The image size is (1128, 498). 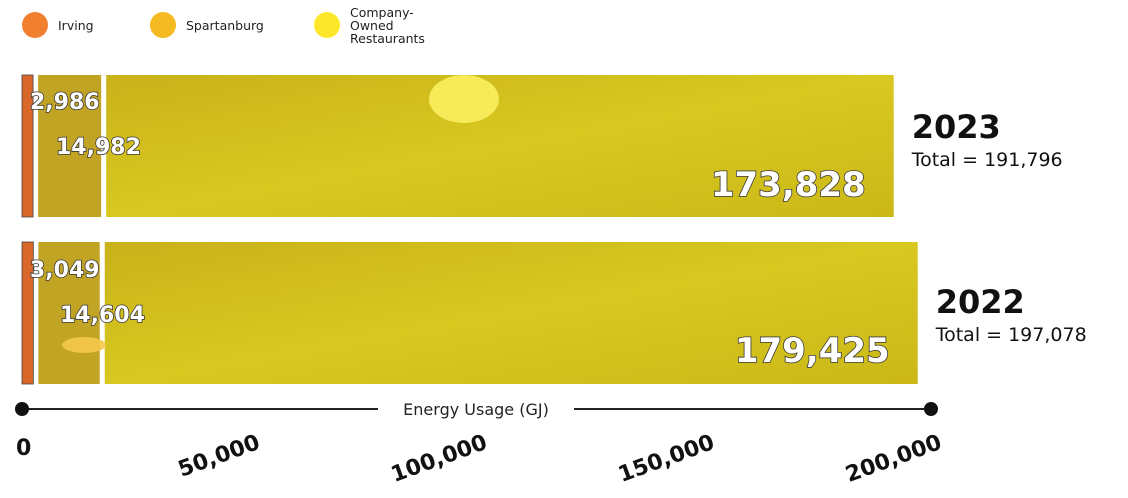 I want to click on year-label-2023: 2023, so click(x=956, y=127).